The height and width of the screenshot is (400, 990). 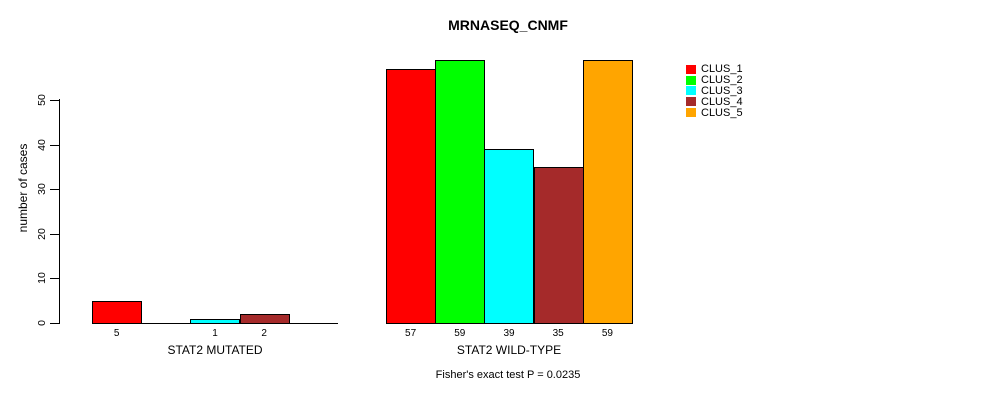 I want to click on bar-value-label: 39, so click(x=509, y=333).